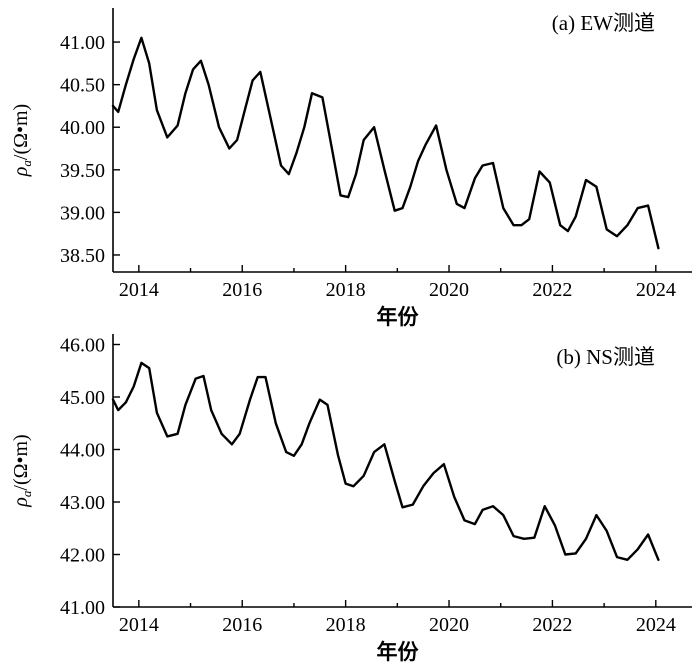 This screenshot has width=700, height=672. Describe the element at coordinates (82, 398) in the screenshot. I see `y-tick-label: 45.00` at that location.